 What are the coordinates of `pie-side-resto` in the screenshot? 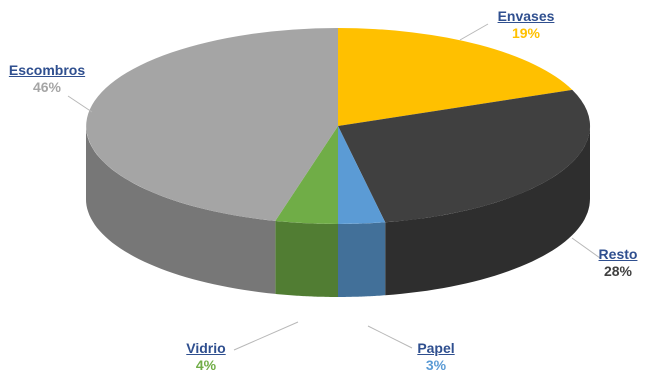 It's located at (487, 211).